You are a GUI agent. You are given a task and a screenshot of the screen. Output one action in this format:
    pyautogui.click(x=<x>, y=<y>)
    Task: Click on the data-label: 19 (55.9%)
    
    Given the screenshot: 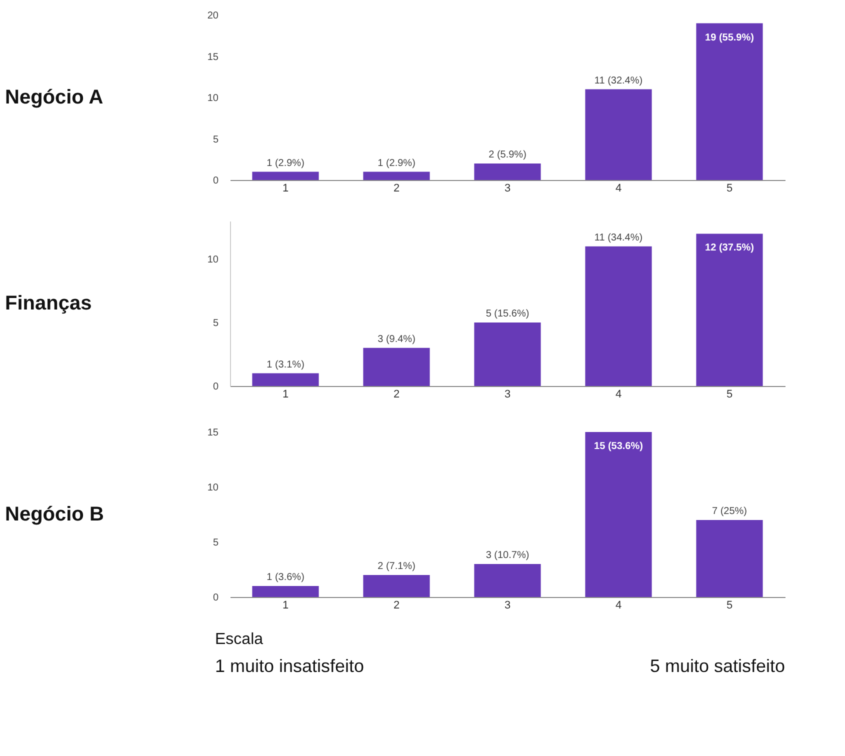 What is the action you would take?
    pyautogui.click(x=729, y=38)
    